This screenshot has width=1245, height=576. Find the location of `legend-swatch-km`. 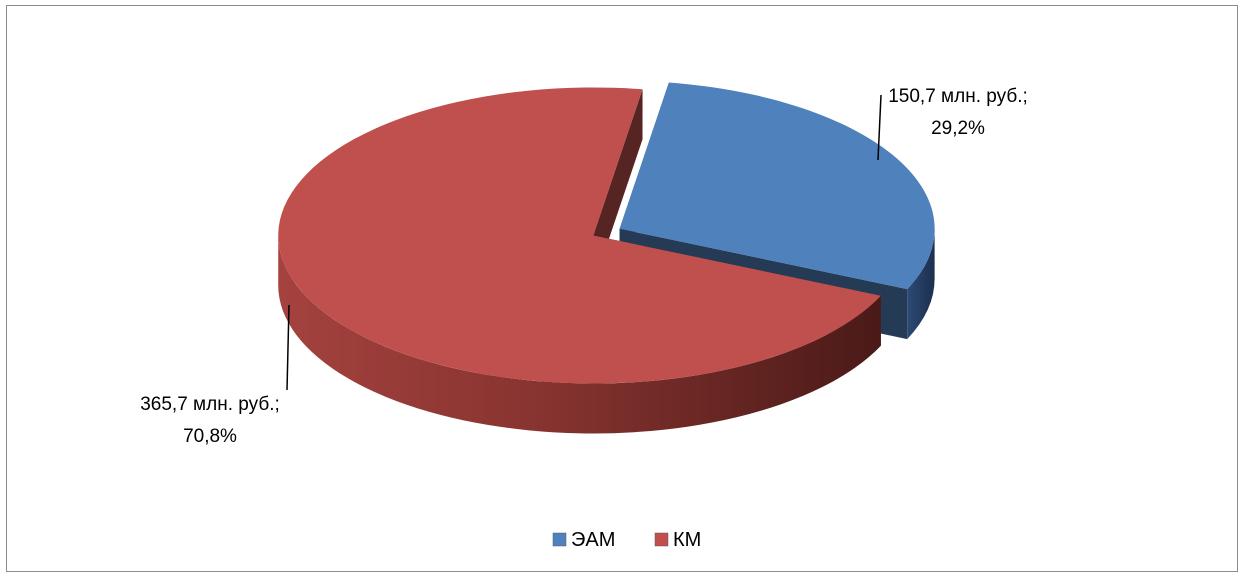

legend-swatch-km is located at coordinates (661, 539).